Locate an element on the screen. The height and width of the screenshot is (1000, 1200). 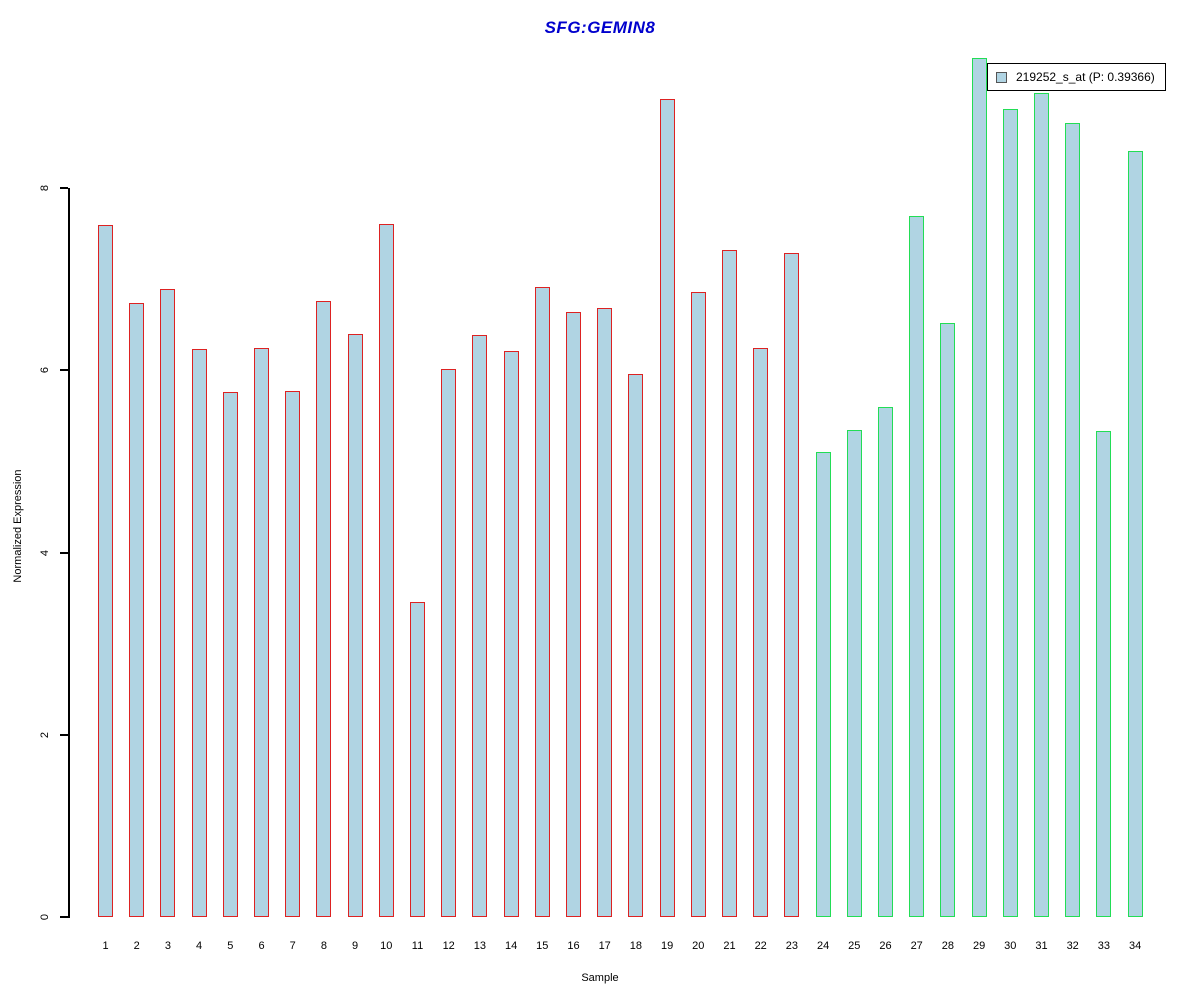
x-axis-tick-label: 26 is located at coordinates (885, 946).